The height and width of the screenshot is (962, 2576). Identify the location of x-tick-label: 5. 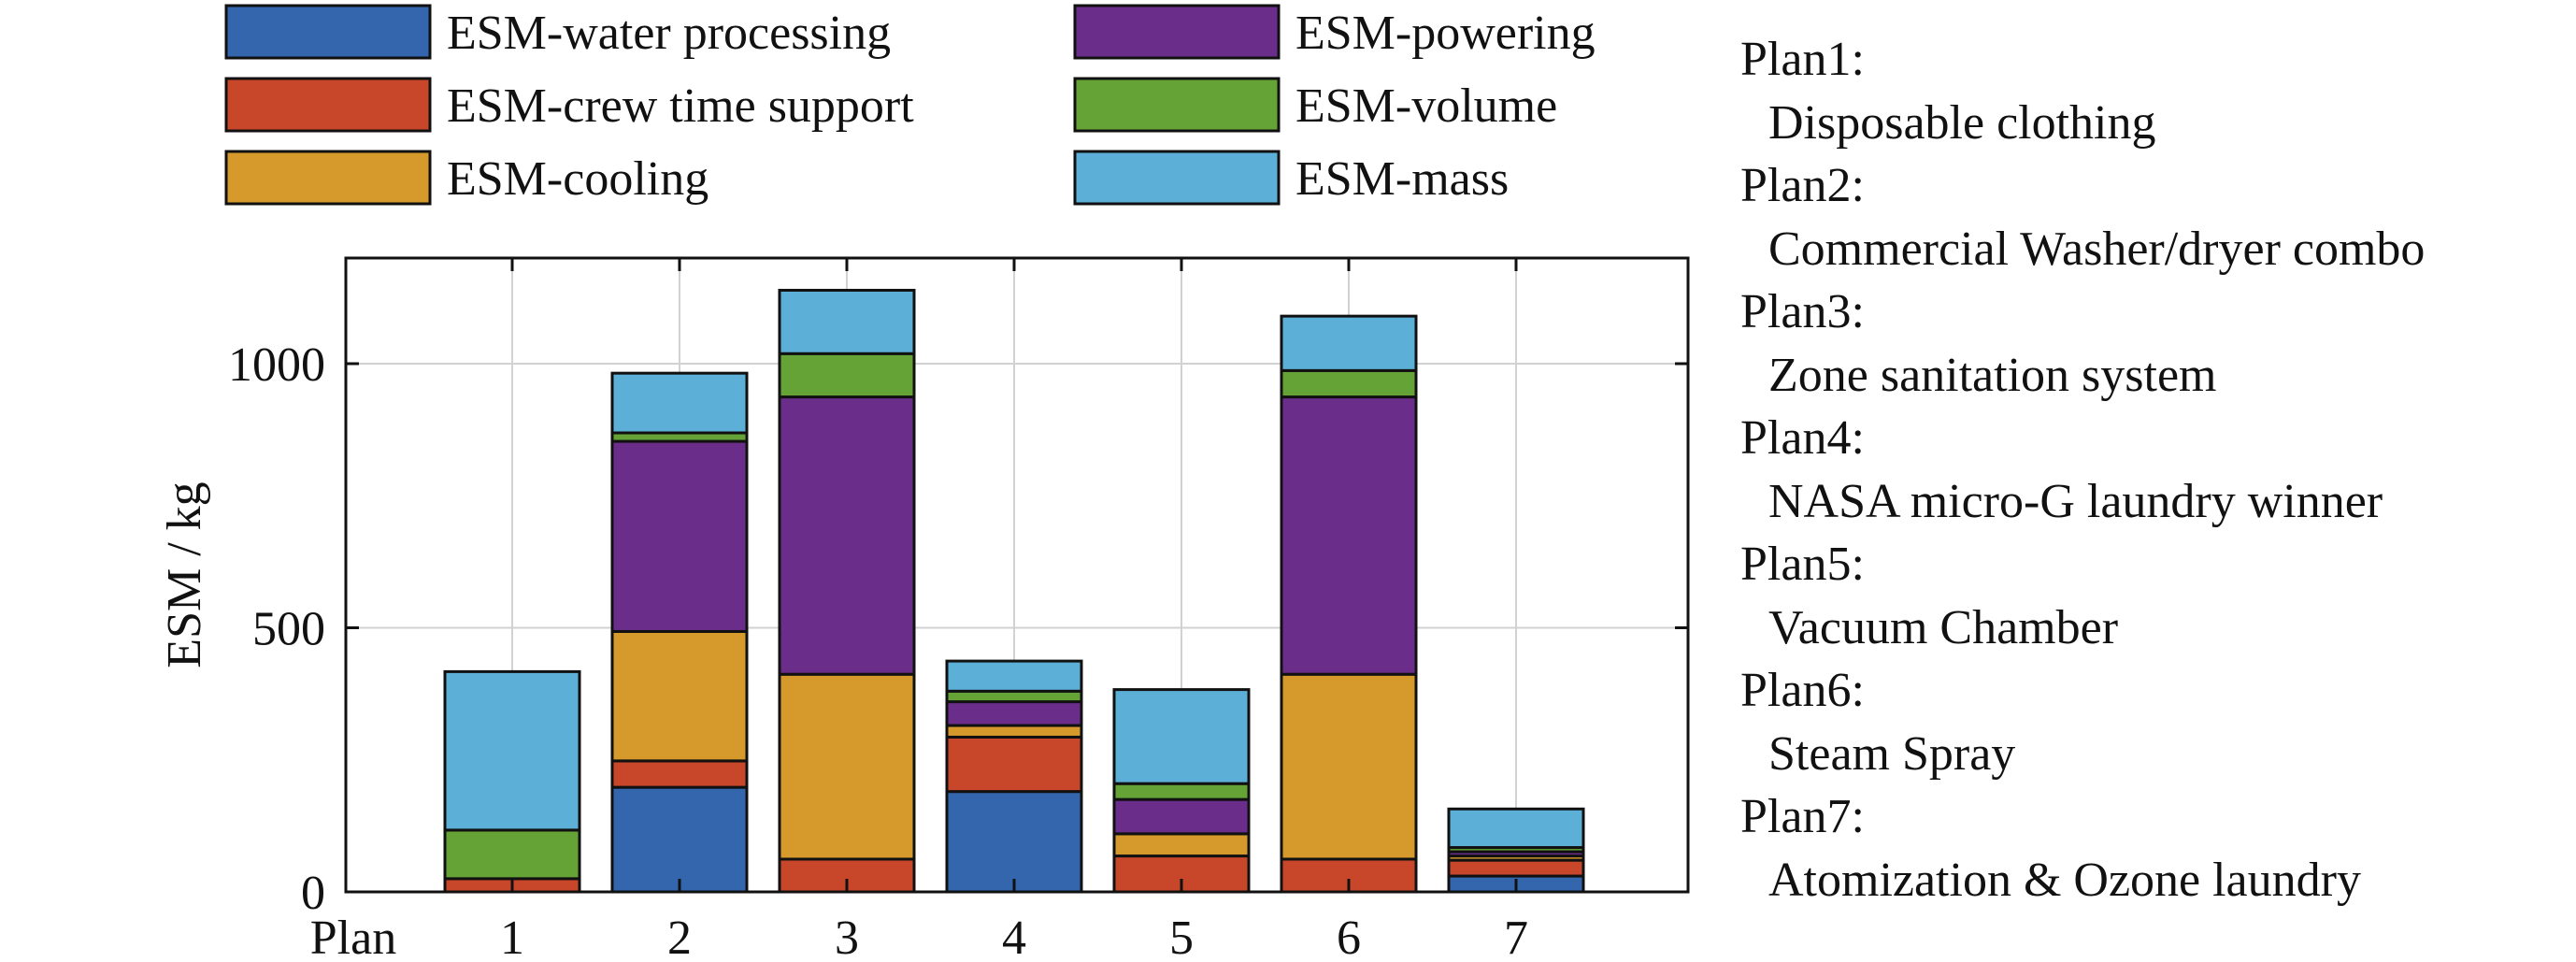
(1181, 937).